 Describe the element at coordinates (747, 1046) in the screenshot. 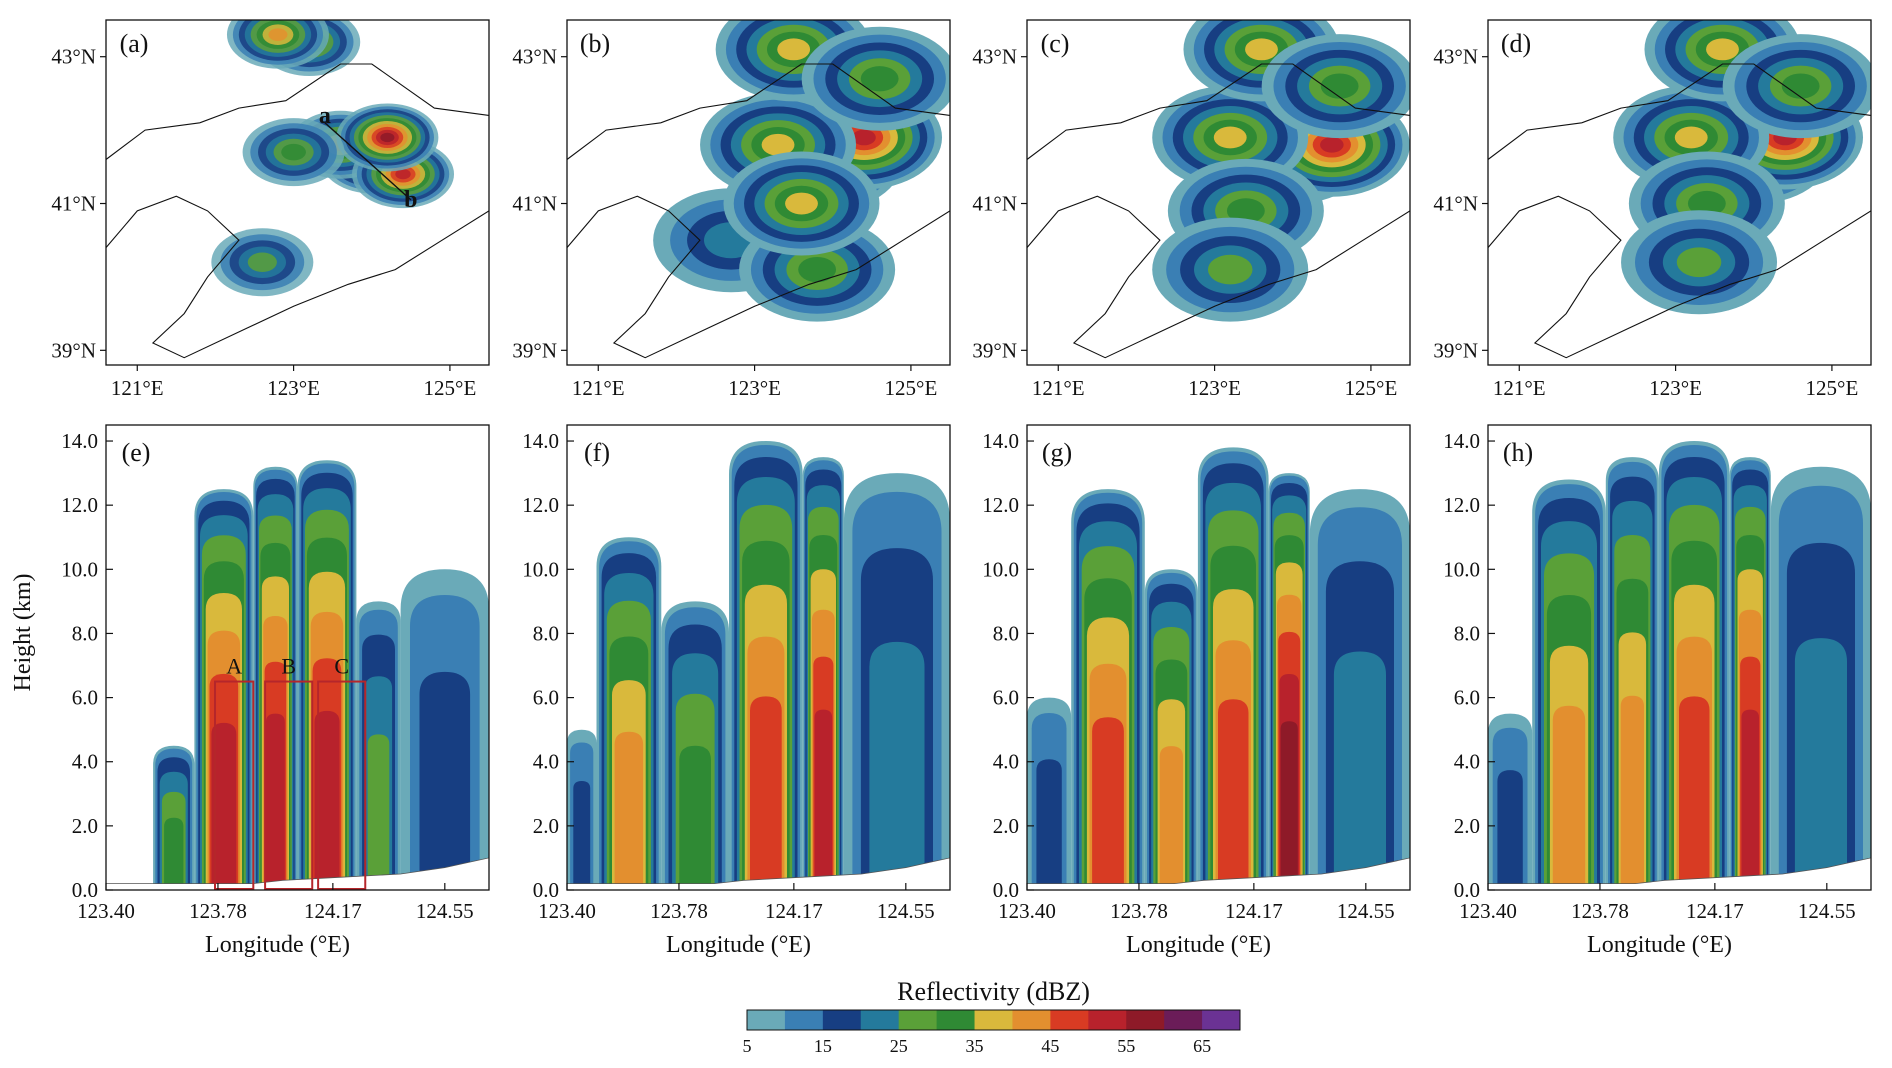

I see `colorbar-tick-label: 5` at that location.